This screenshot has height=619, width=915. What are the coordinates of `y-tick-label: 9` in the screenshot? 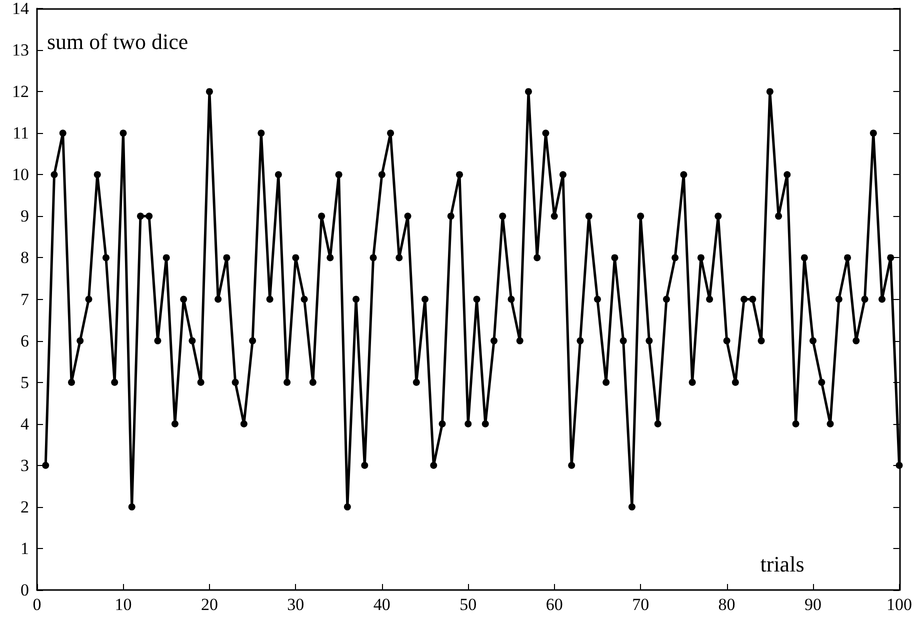 It's located at (24, 216).